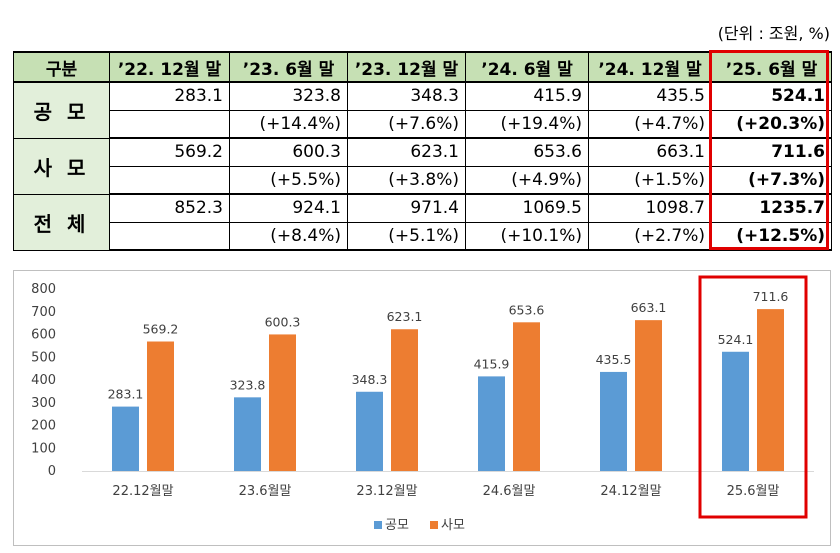 Image resolution: width=840 pixels, height=553 pixels. What do you see at coordinates (61, 166) in the screenshot?
I see `row-label: 사 모` at bounding box center [61, 166].